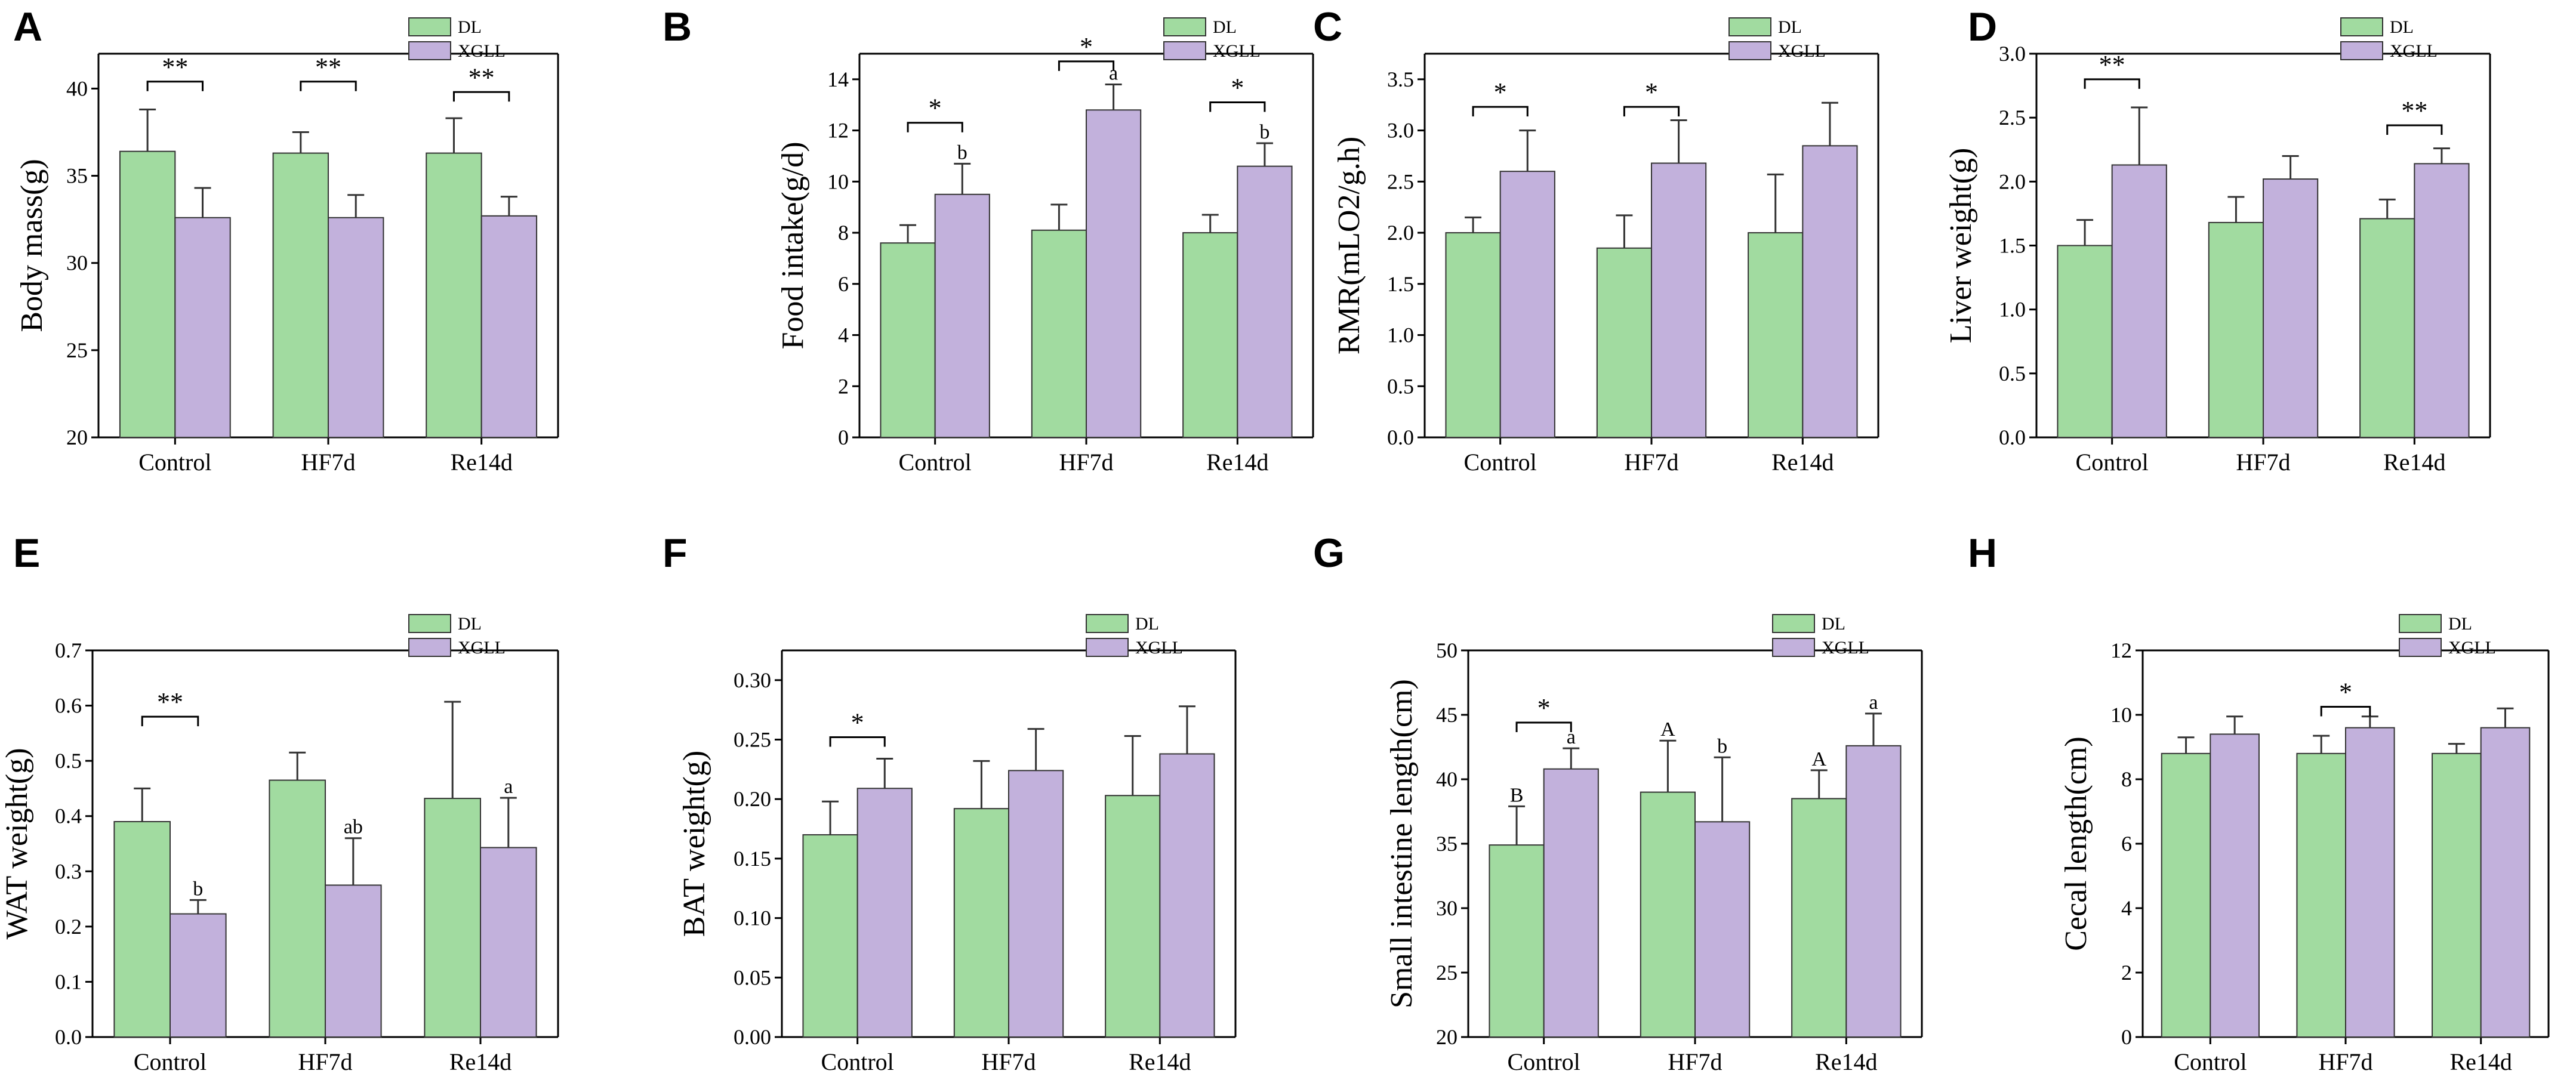  Describe the element at coordinates (752, 918) in the screenshot. I see `y-tick-label: 0.10` at that location.